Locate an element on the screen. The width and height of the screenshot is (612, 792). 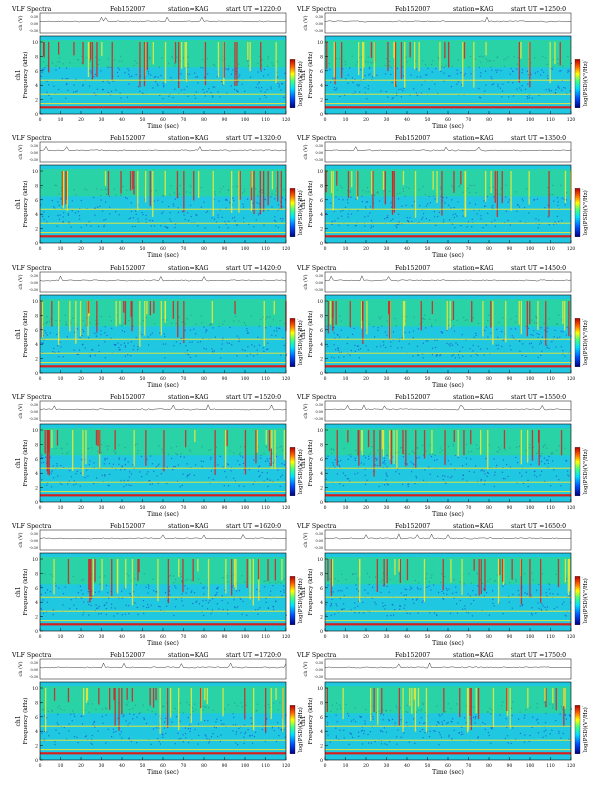
channel-label: ch1 is located at coordinates (18, 591).